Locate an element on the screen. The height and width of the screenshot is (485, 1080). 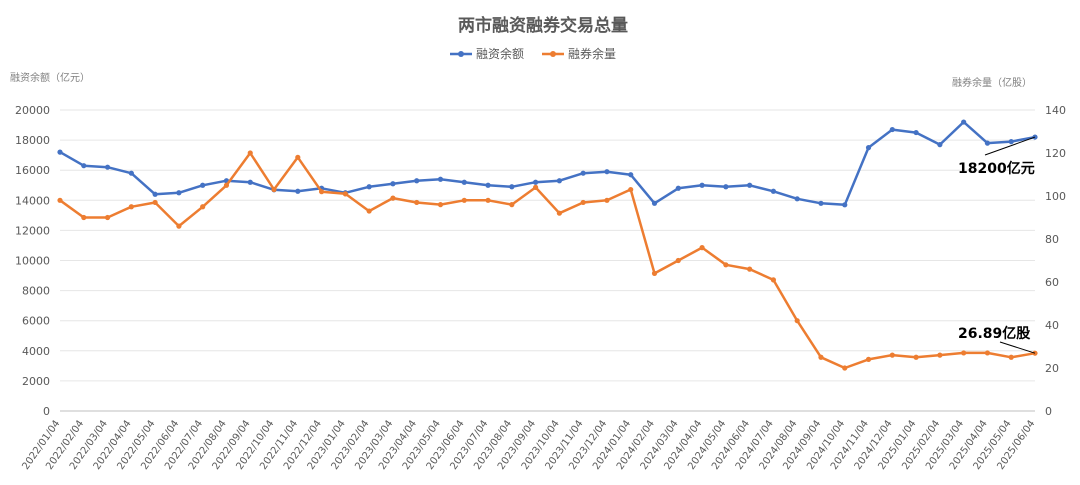
right-y-axis-ticks: 0 20 40 60 80 100 120 140 is located at coordinates (1055, 261).